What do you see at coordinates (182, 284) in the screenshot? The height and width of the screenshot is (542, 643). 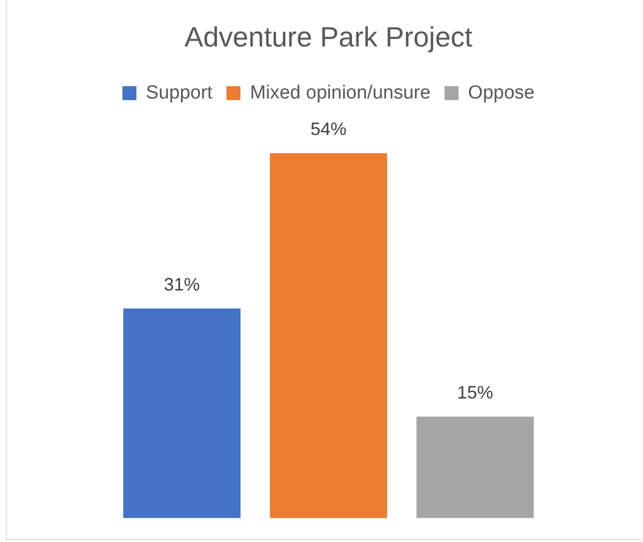 I see `data-label: 31%` at bounding box center [182, 284].